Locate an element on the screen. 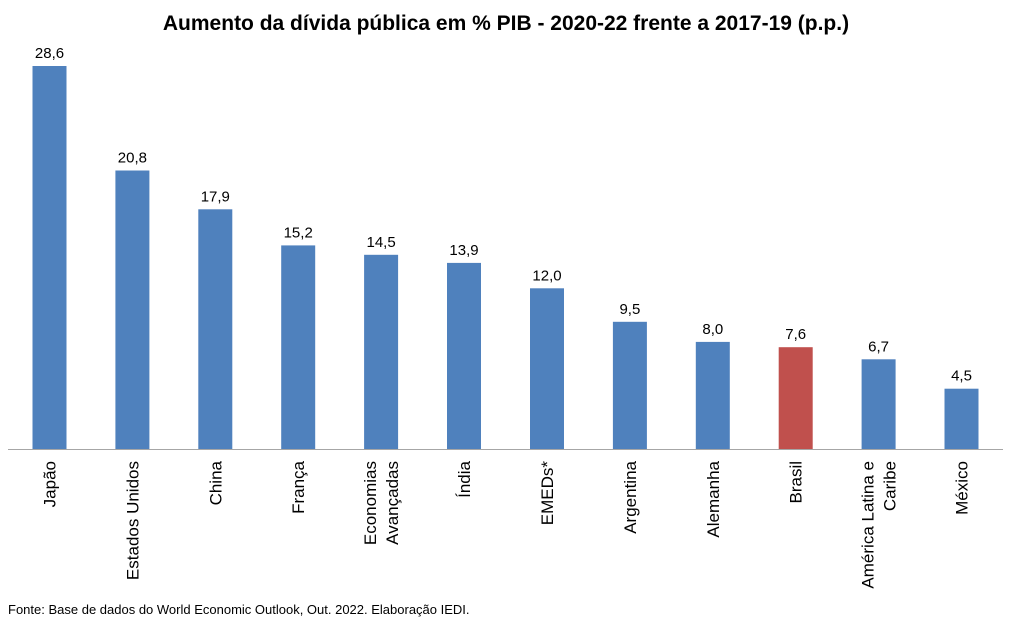  value-label-5: 13,9 is located at coordinates (463, 250).